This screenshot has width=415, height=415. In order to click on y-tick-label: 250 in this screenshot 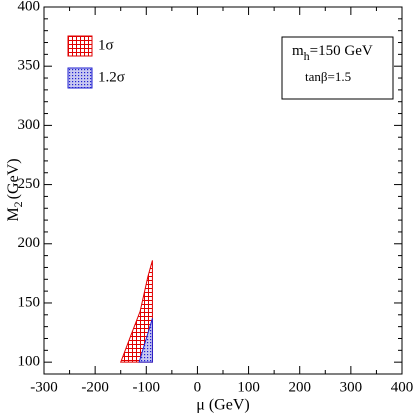, I will do `click(29, 184)`.